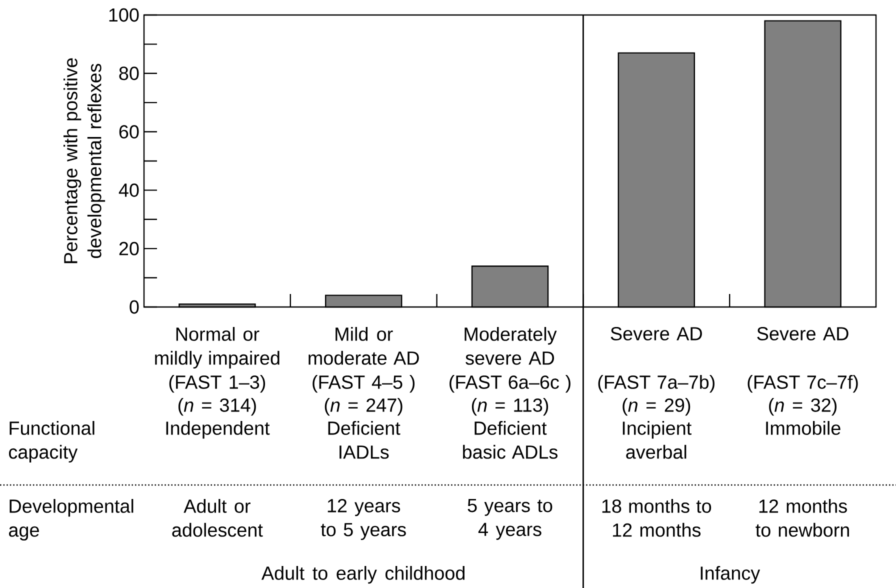 The height and width of the screenshot is (588, 896). What do you see at coordinates (363, 519) in the screenshot?
I see `text: 12 years to 5 years` at bounding box center [363, 519].